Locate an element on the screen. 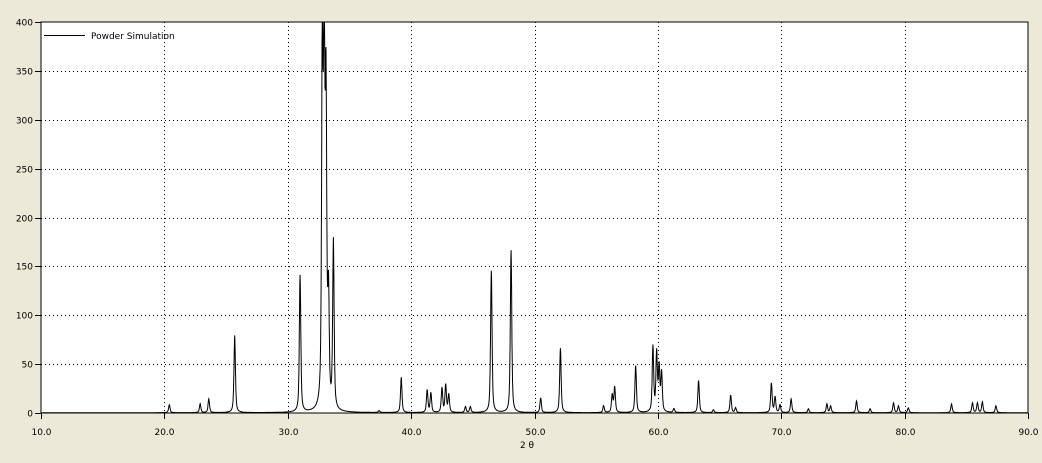 The width and height of the screenshot is (1042, 463). y-tick-label: 150 is located at coordinates (24, 268).